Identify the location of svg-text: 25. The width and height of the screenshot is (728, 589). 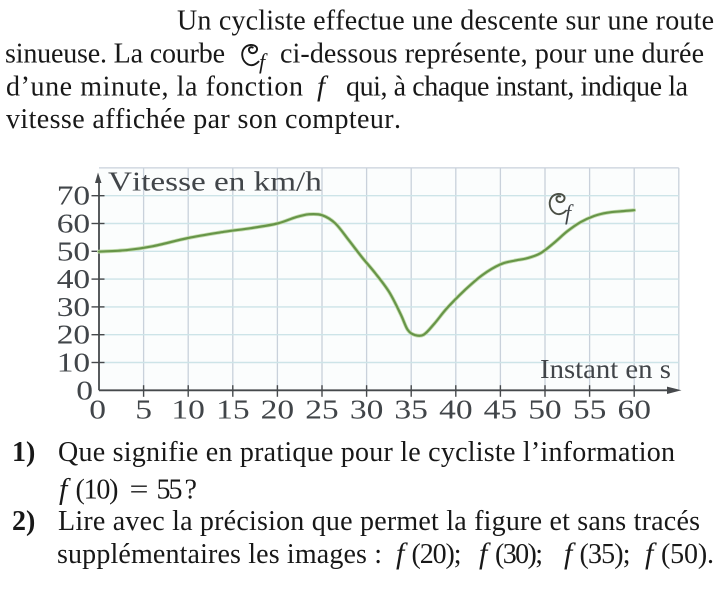
(321, 410).